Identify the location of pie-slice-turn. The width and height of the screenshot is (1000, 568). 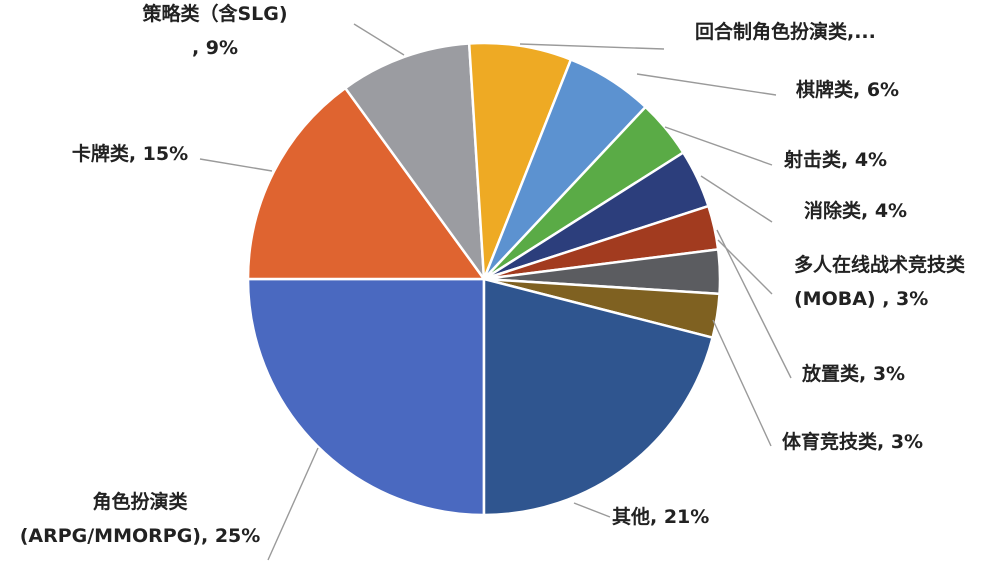
(520, 160).